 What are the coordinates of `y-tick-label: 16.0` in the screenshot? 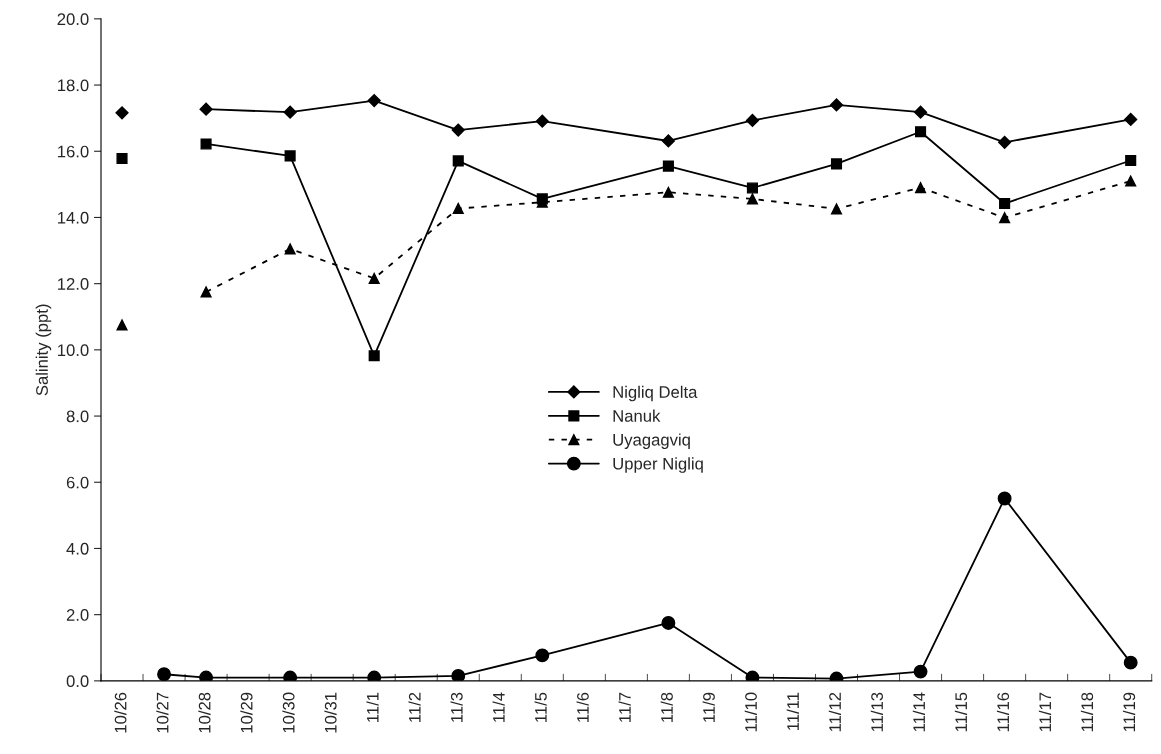 It's located at (73, 151).